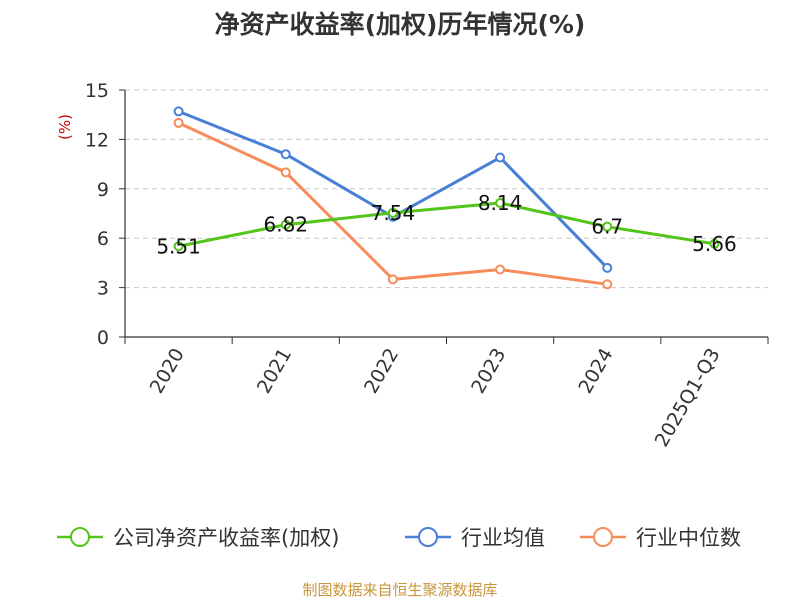 This screenshot has height=600, width=800. What do you see at coordinates (103, 190) in the screenshot?
I see `y-tick-label: 9` at bounding box center [103, 190].